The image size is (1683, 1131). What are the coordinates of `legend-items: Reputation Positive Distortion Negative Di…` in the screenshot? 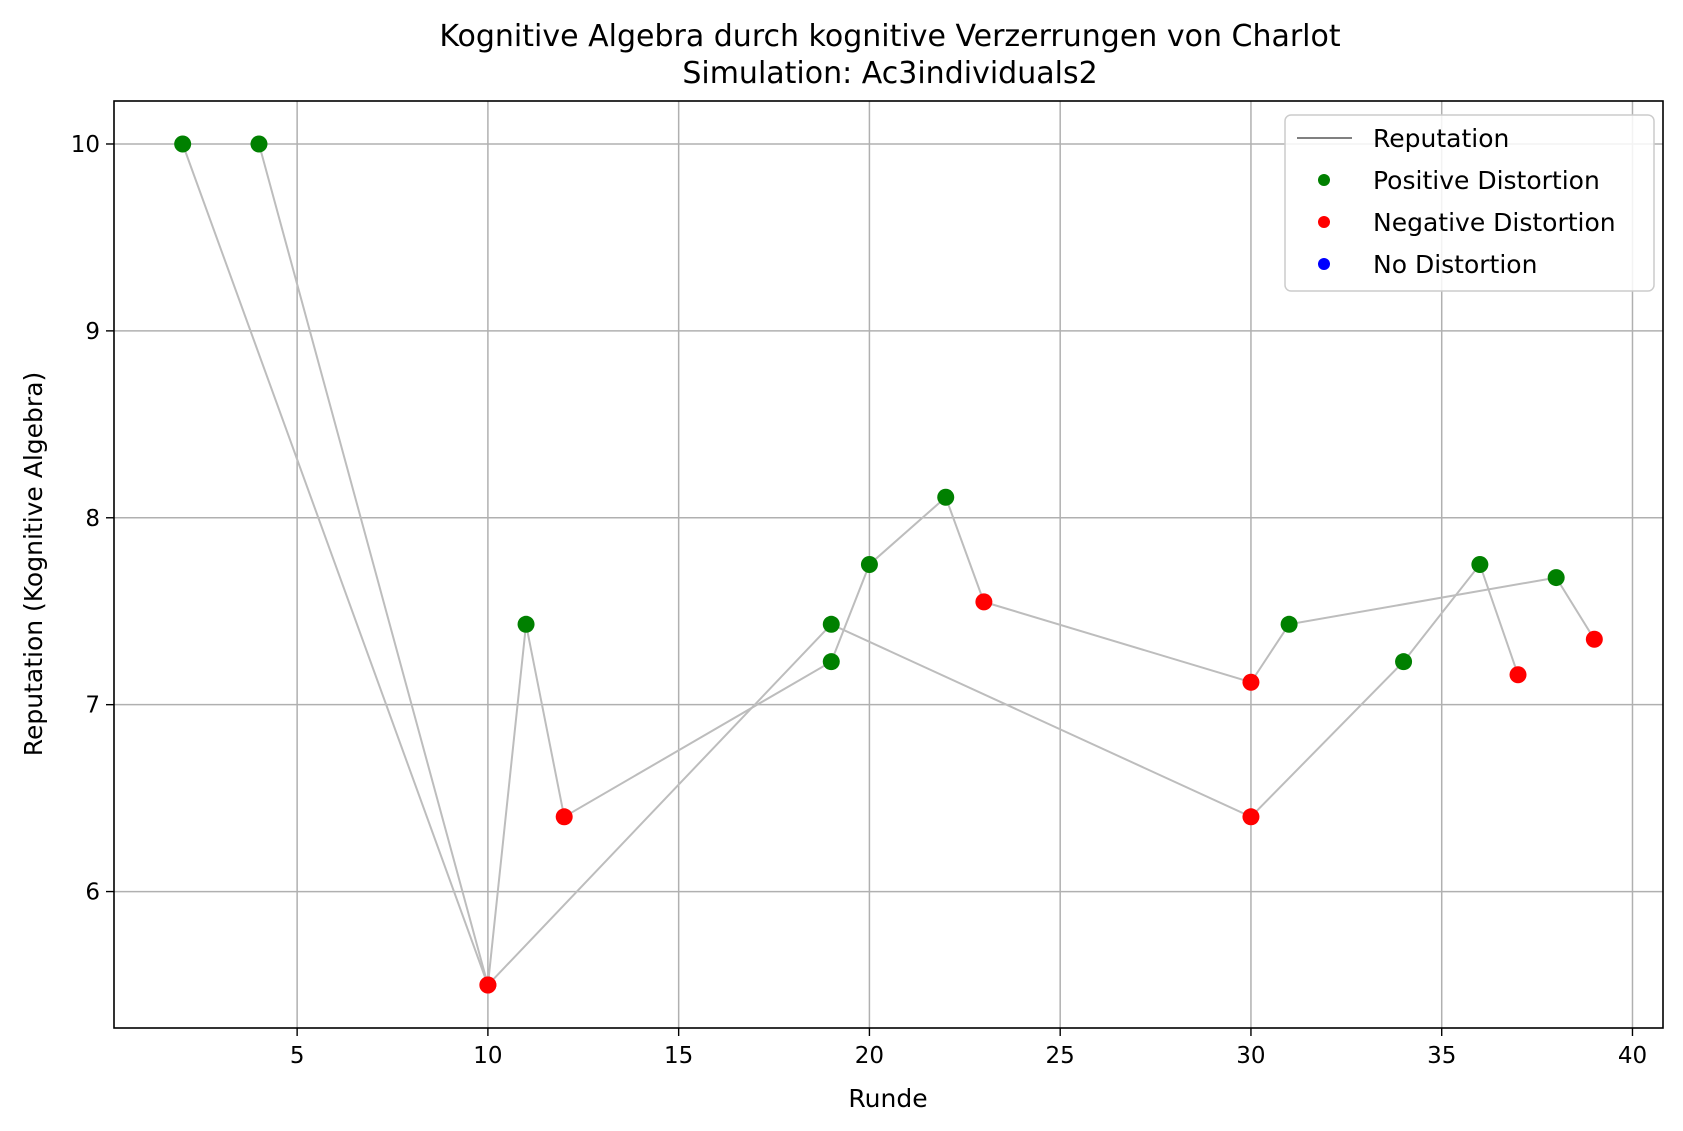 It's located at (1456, 201).